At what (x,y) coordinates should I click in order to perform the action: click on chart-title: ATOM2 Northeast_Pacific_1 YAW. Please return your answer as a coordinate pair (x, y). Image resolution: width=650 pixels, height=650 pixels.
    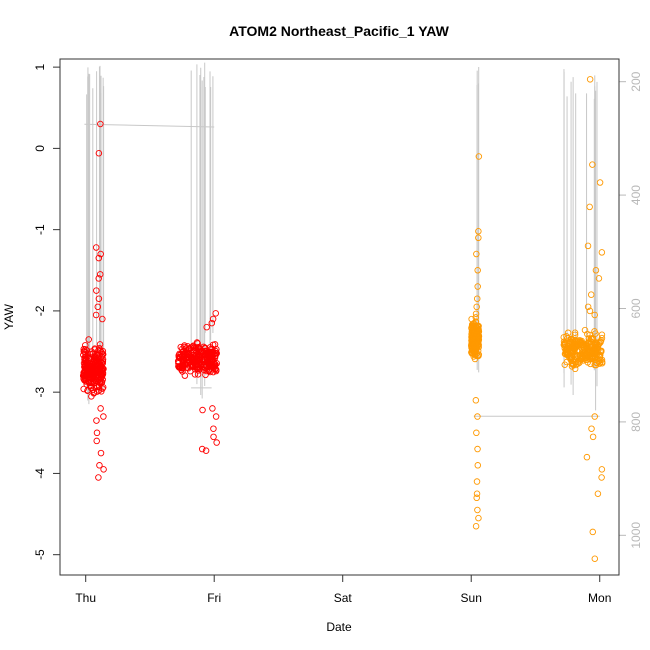
    Looking at the image, I should click on (339, 31).